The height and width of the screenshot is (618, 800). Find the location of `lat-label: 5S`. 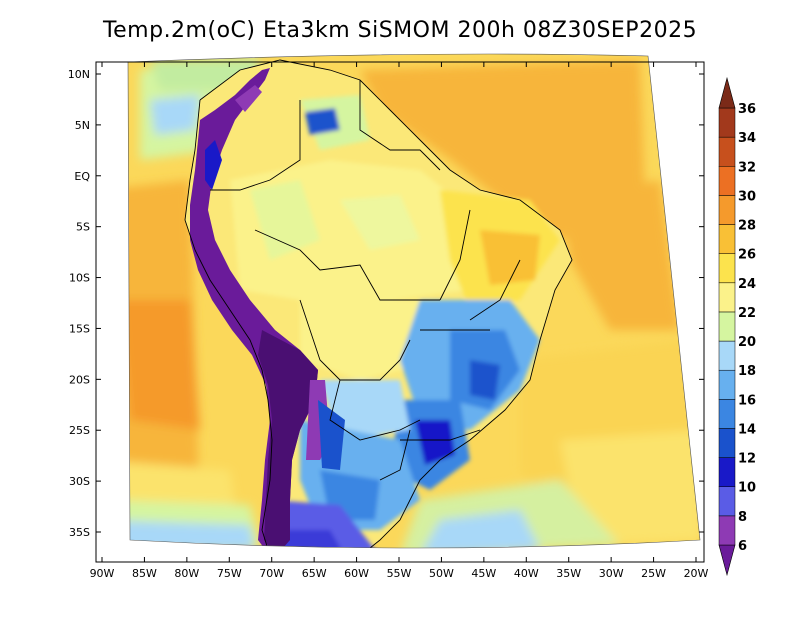

lat-label: 5S is located at coordinates (83, 227).